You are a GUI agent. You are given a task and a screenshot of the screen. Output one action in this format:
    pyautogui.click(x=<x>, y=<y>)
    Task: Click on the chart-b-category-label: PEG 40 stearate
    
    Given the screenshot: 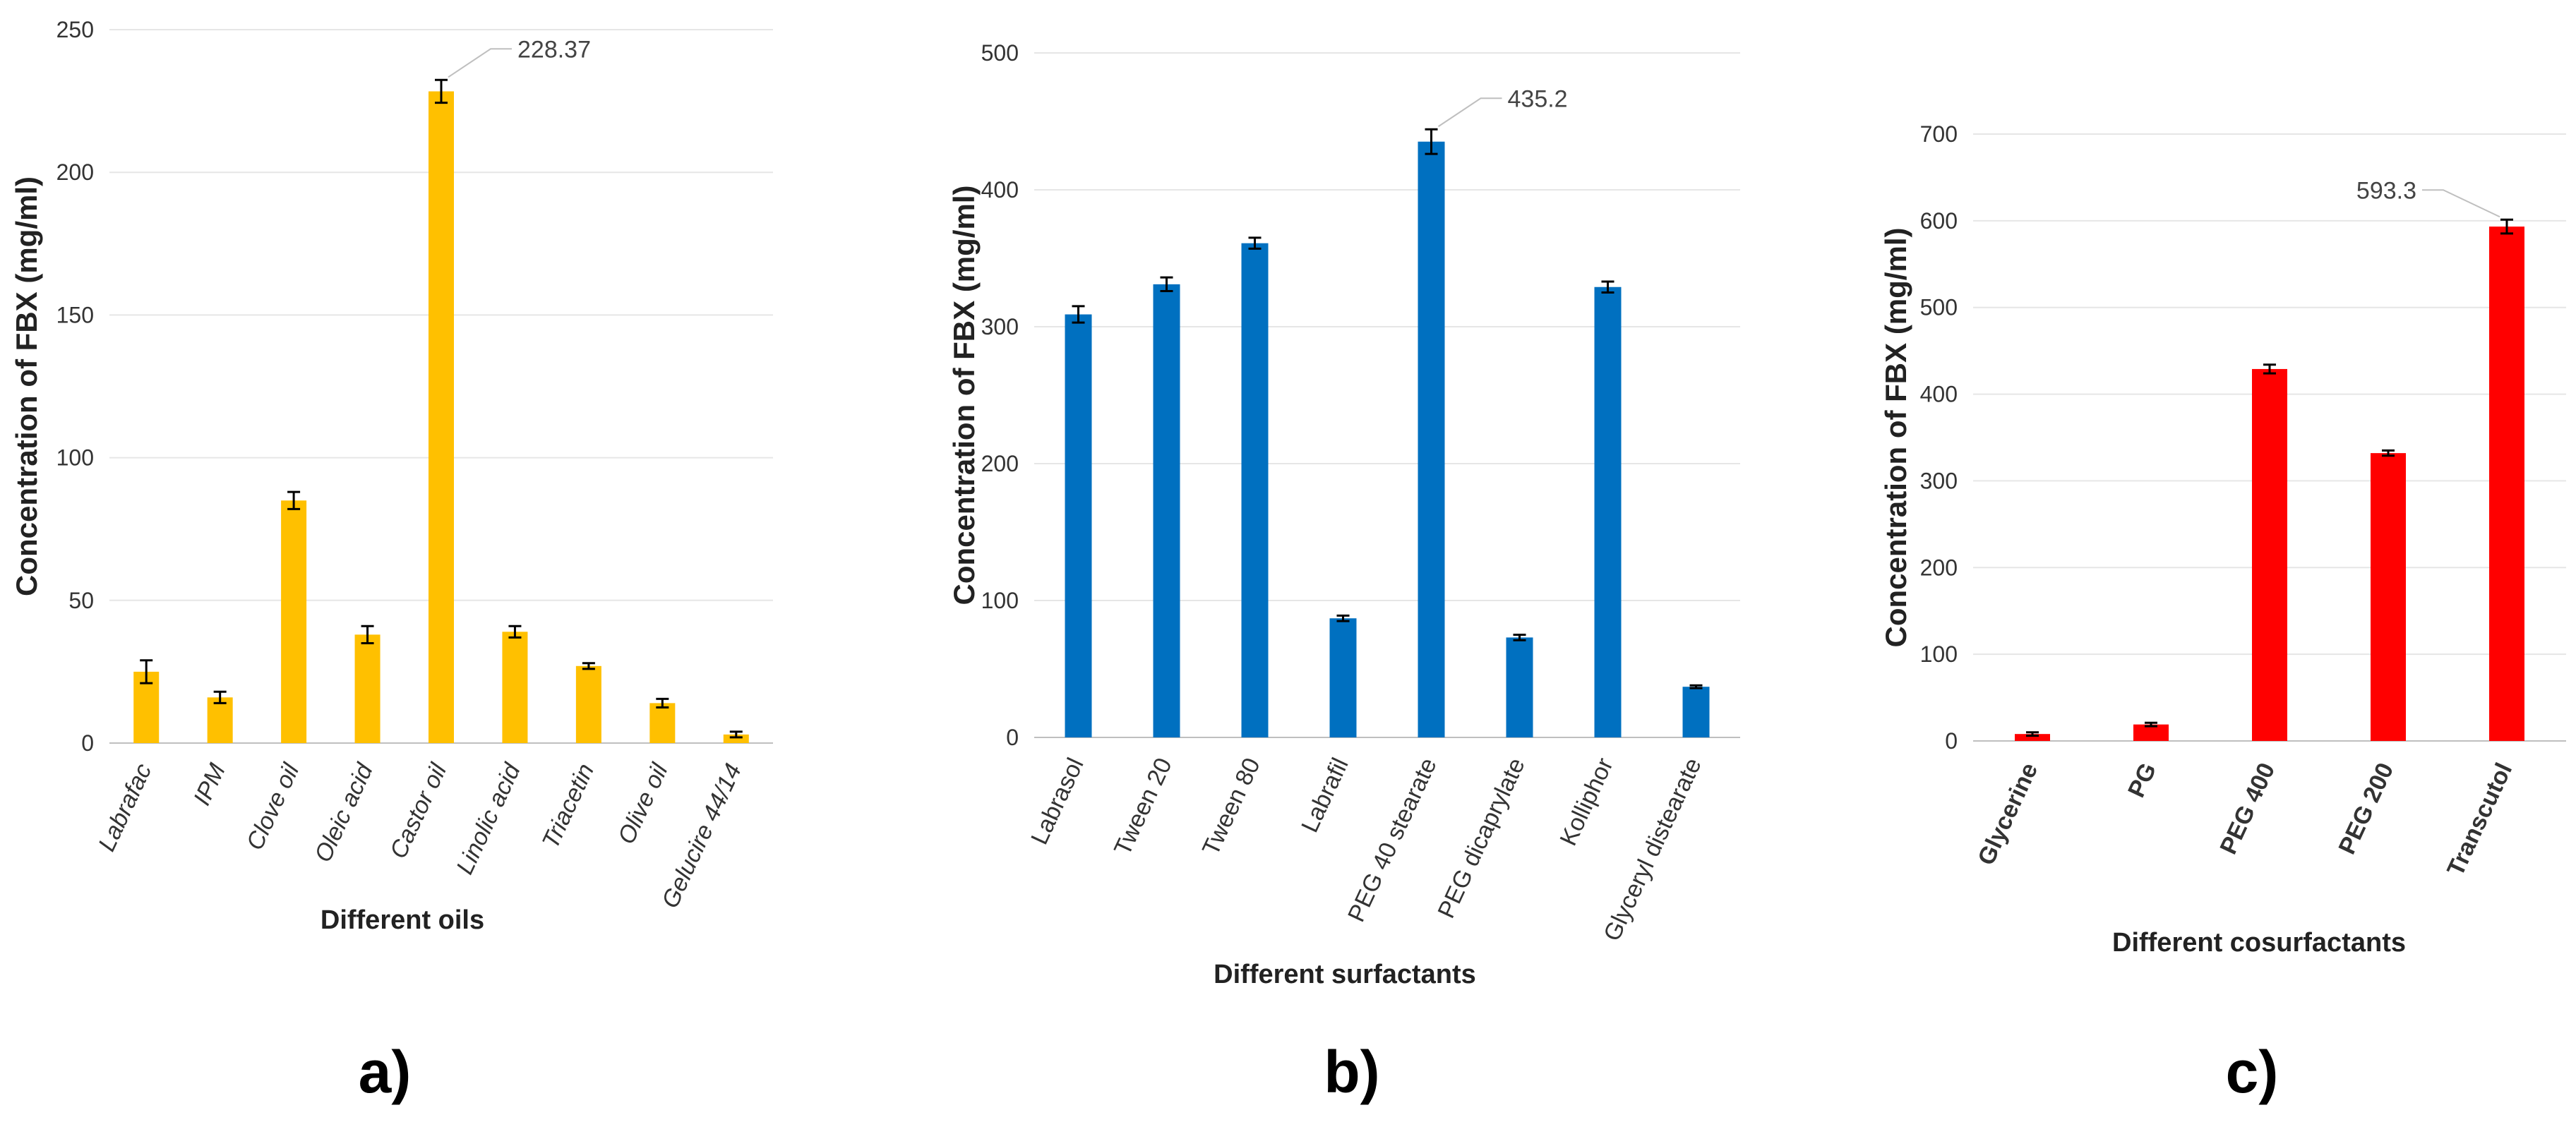 What is the action you would take?
    pyautogui.click(x=1392, y=840)
    